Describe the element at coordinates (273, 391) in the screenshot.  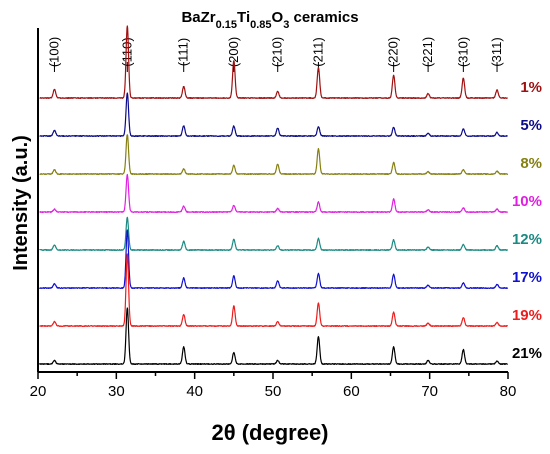
I see `x-tick-label: 50` at that location.